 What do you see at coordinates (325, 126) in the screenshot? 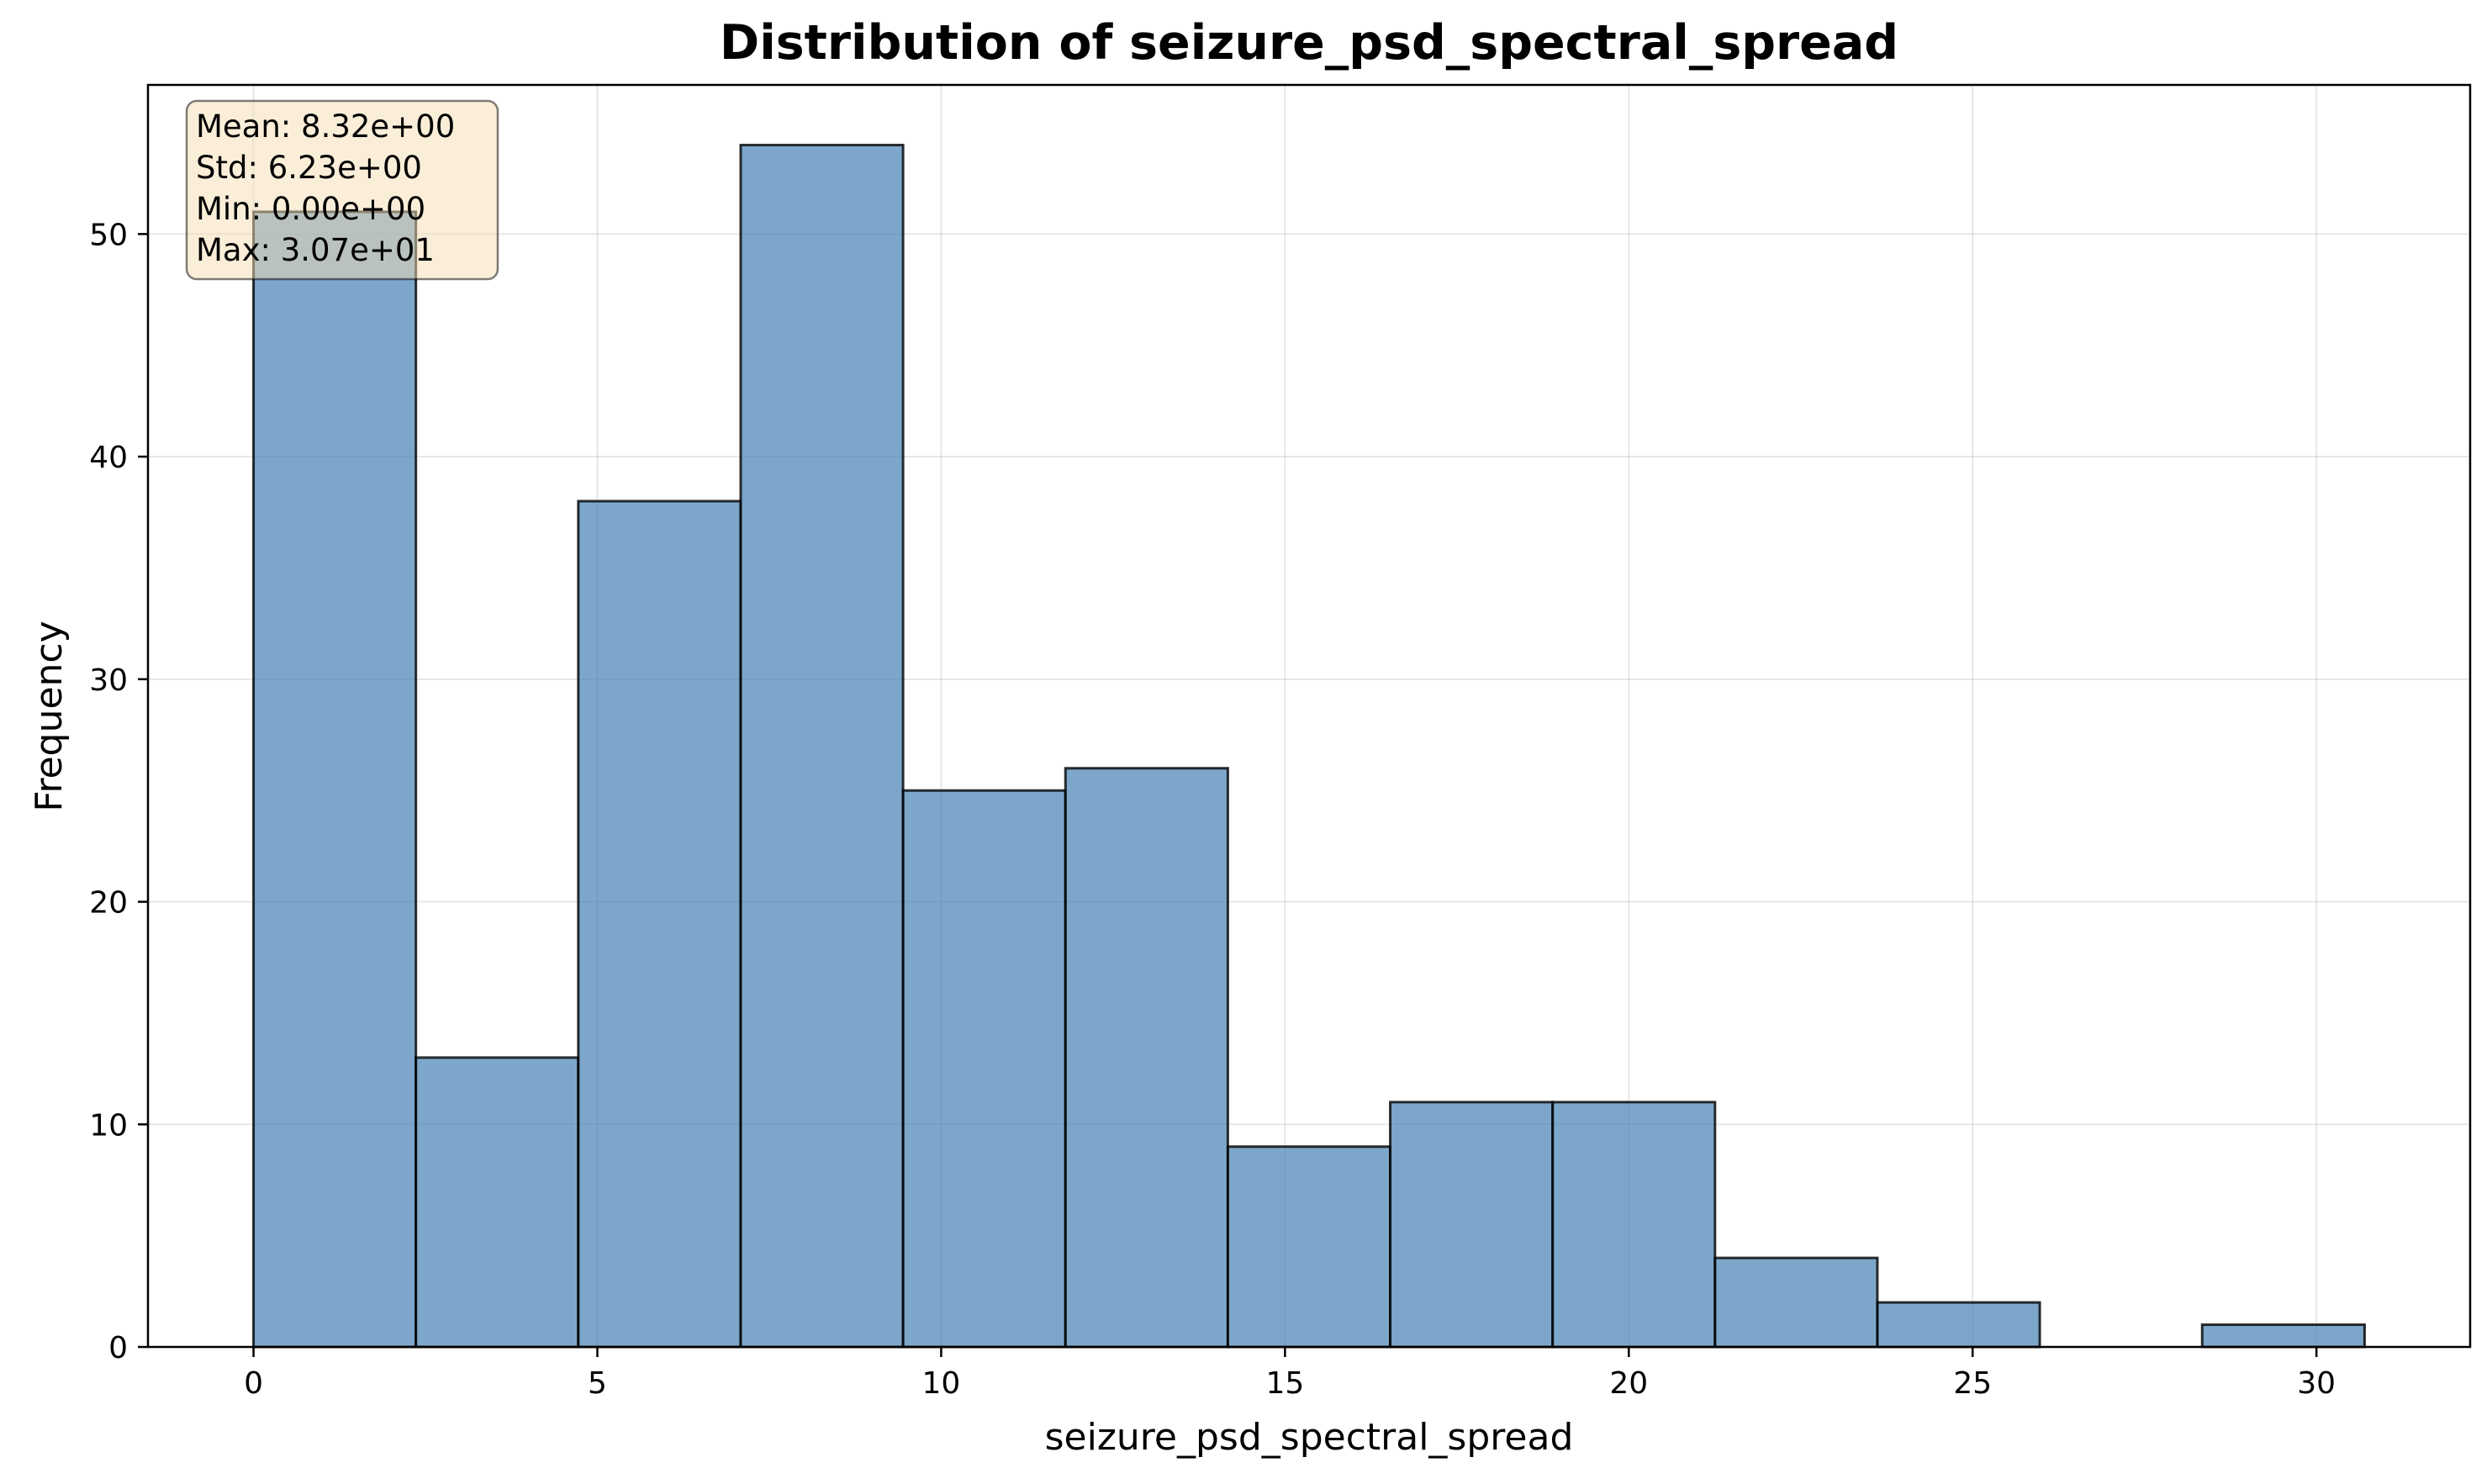
I see `stats-mean: Mean: 8.32e+00` at bounding box center [325, 126].